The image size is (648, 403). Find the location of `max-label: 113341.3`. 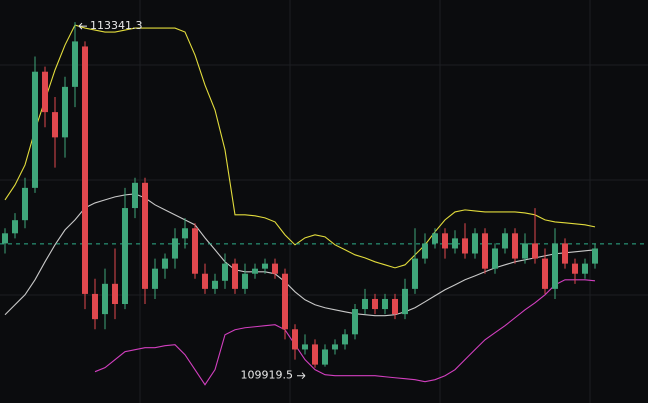

max-label: 113341.3 is located at coordinates (116, 25).